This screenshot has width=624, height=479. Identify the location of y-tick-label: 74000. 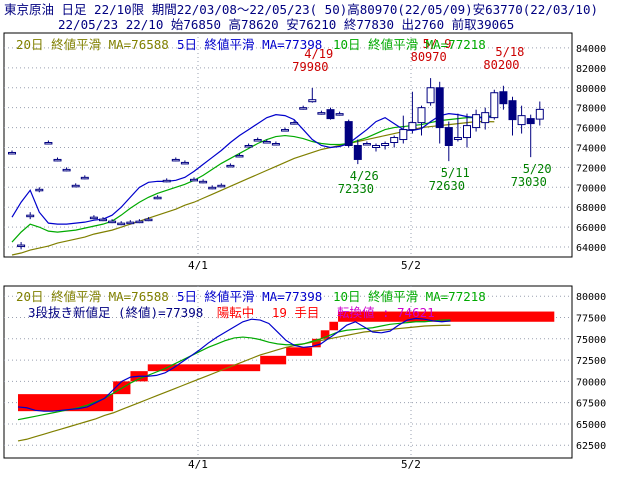
(591, 148).